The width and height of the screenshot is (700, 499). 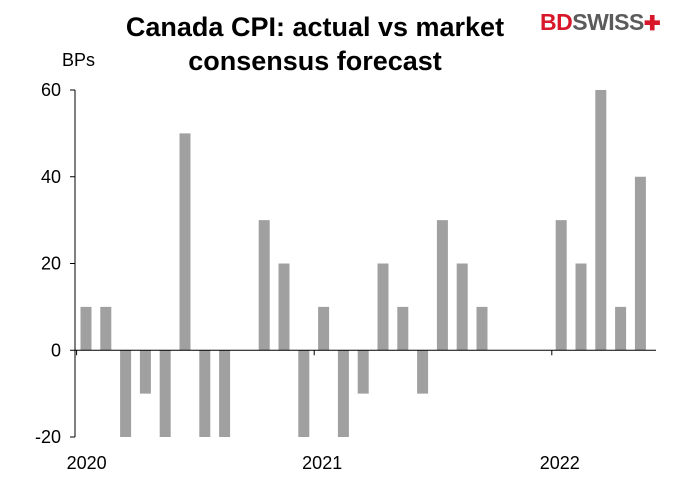 I want to click on bar-feb-2020, so click(x=106, y=328).